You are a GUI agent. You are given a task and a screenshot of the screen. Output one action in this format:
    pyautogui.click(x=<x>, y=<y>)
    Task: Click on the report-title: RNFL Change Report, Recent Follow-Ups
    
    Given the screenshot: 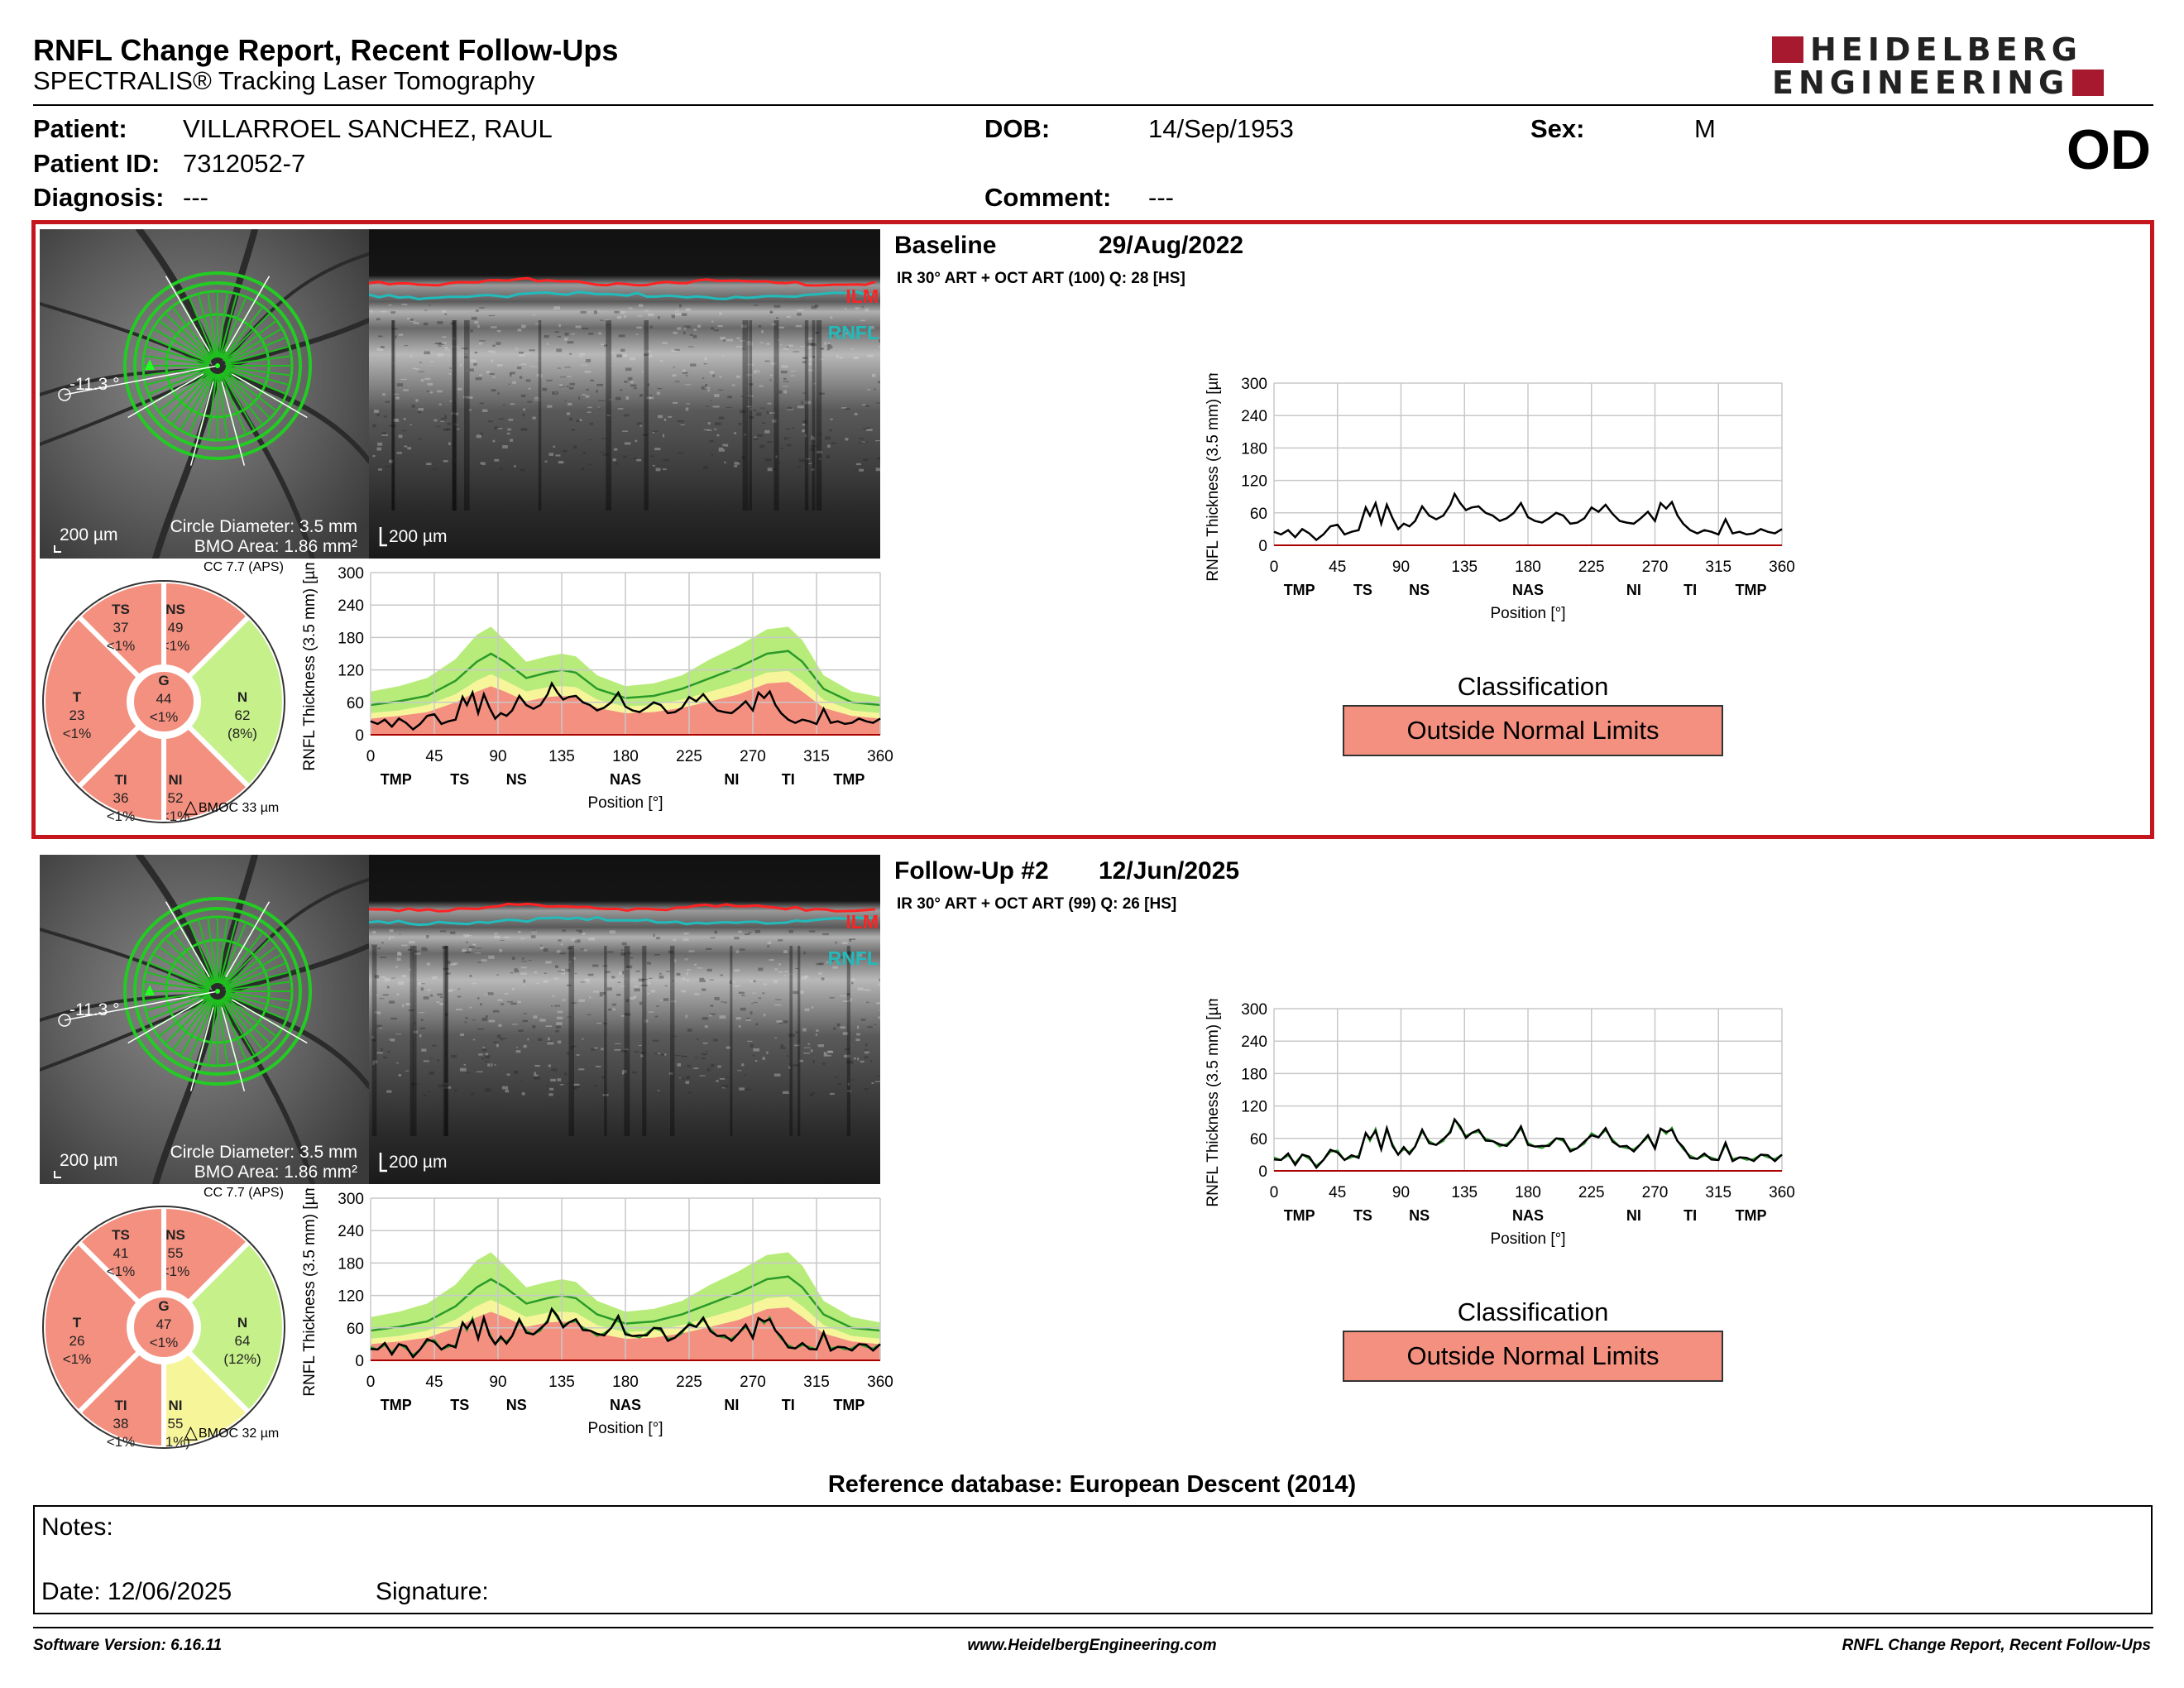 What is the action you would take?
    pyautogui.click(x=326, y=50)
    